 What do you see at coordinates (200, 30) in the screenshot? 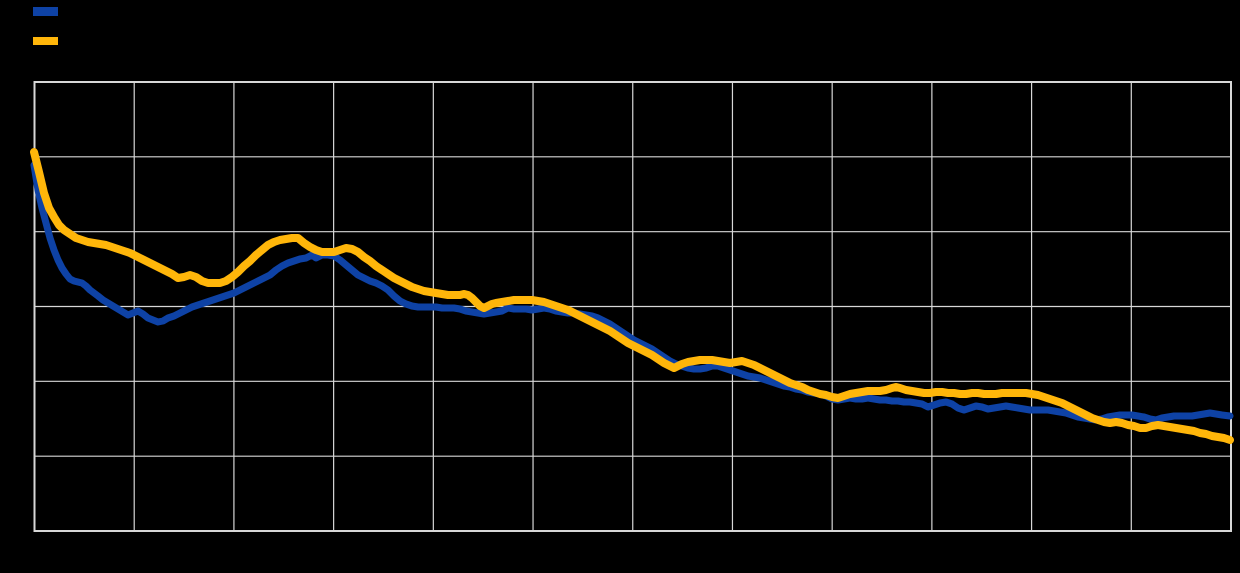
I see `chart-legend` at bounding box center [200, 30].